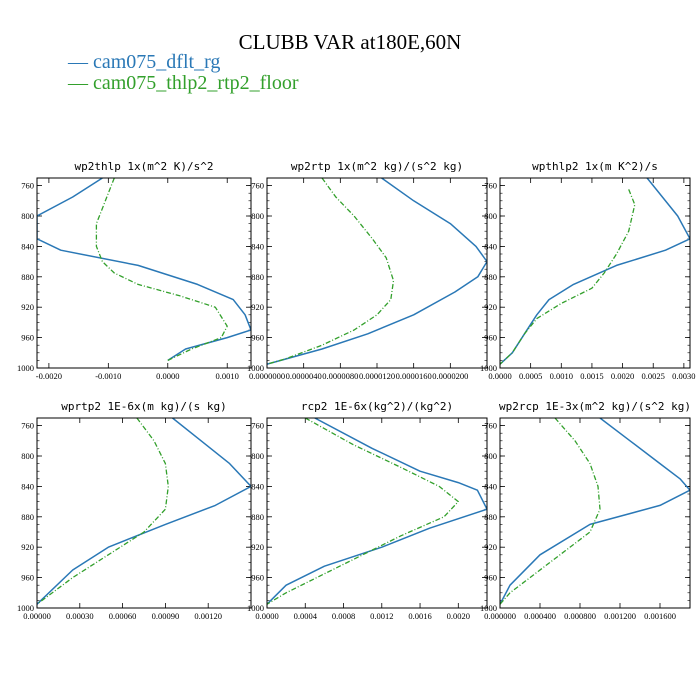 The image size is (700, 700). What do you see at coordinates (49, 376) in the screenshot?
I see `x-tick-label: -0.0020` at bounding box center [49, 376].